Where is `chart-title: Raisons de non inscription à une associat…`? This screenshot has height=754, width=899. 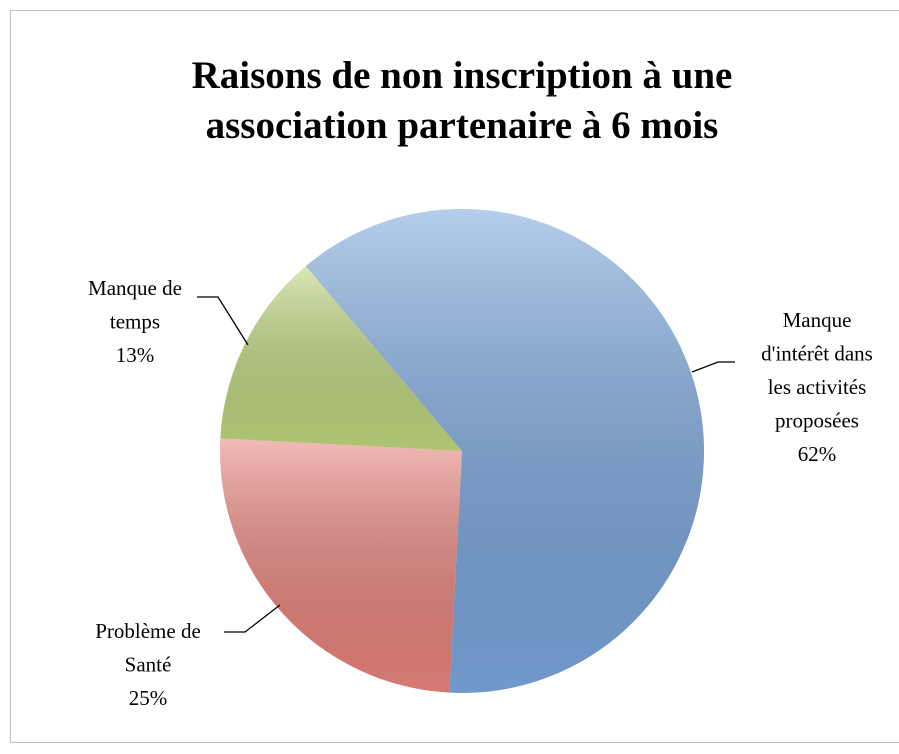 chart-title: Raisons de non inscription à une associat… is located at coordinates (462, 100).